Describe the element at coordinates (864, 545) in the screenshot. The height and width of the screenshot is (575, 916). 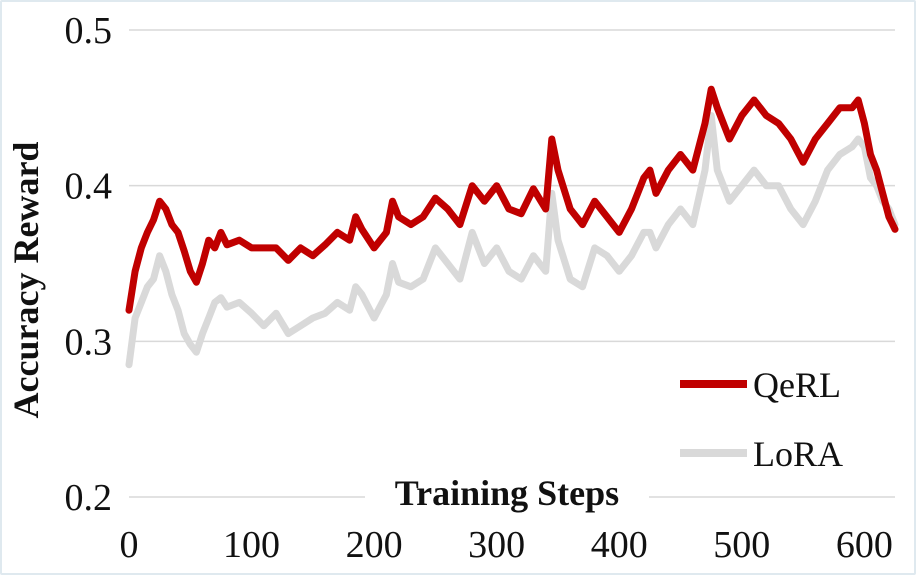
I see `x-tick-label: 600` at that location.